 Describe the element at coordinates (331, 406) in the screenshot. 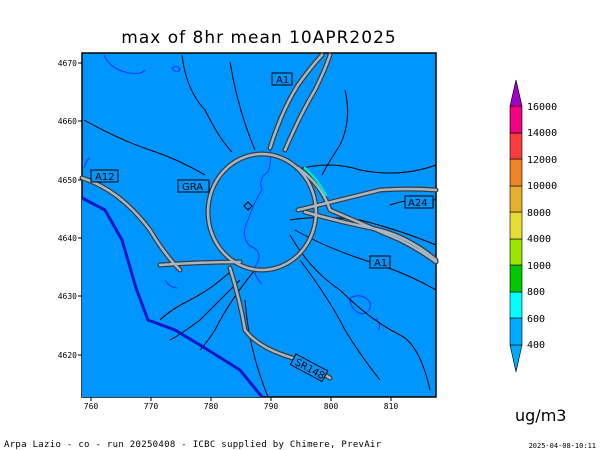

I see `x-tick-label: 800` at that location.